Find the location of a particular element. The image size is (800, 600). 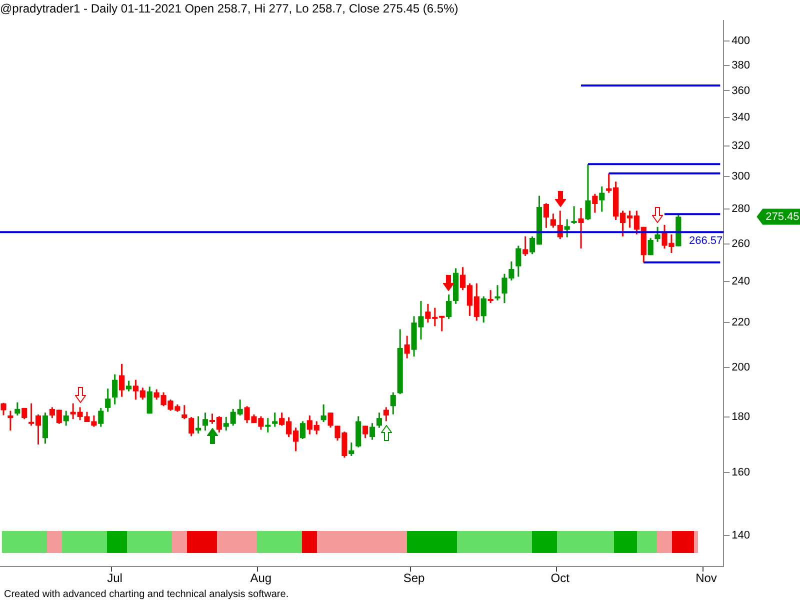

y-tick-label: 140 is located at coordinates (741, 535).